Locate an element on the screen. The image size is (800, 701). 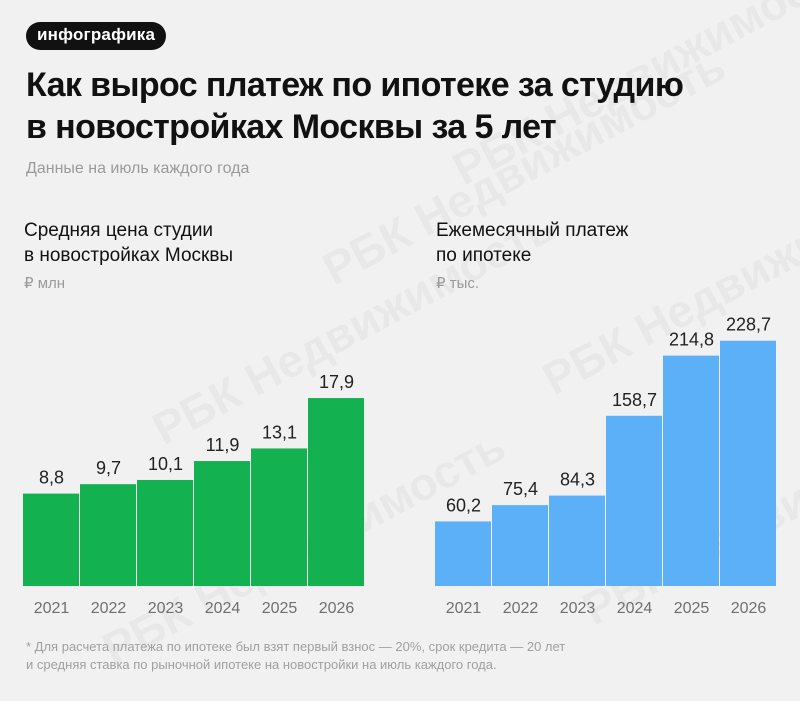
right-x-tick-2024: 2024 is located at coordinates (635, 608).